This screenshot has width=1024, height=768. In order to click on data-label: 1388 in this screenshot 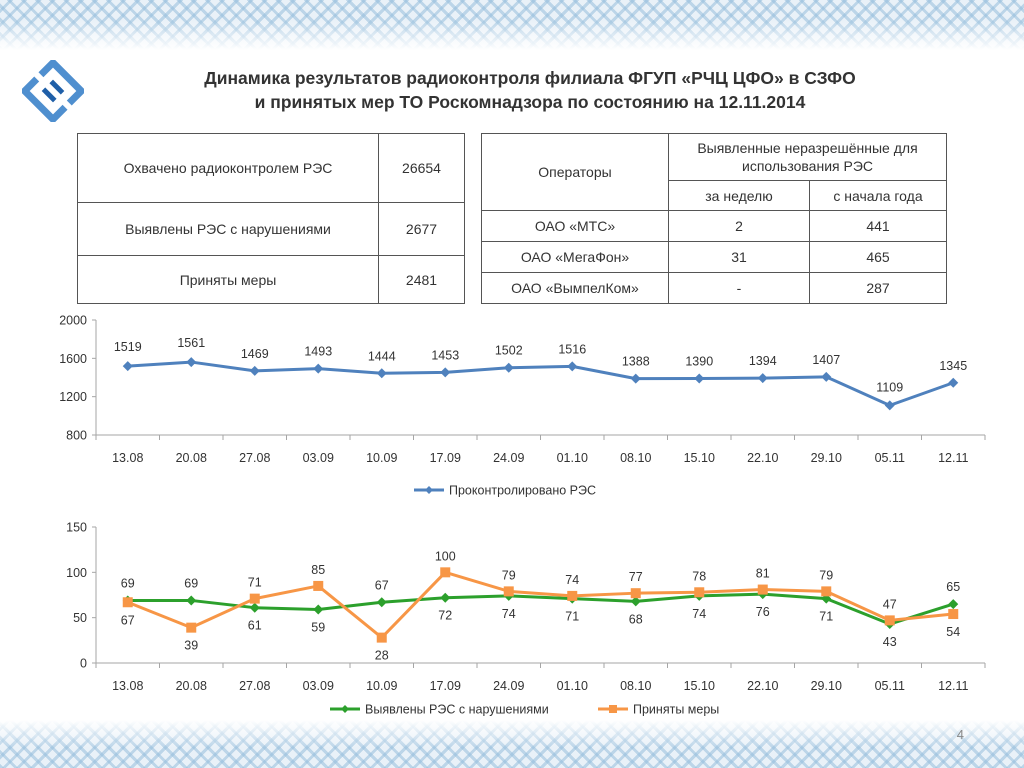, I will do `click(636, 362)`.